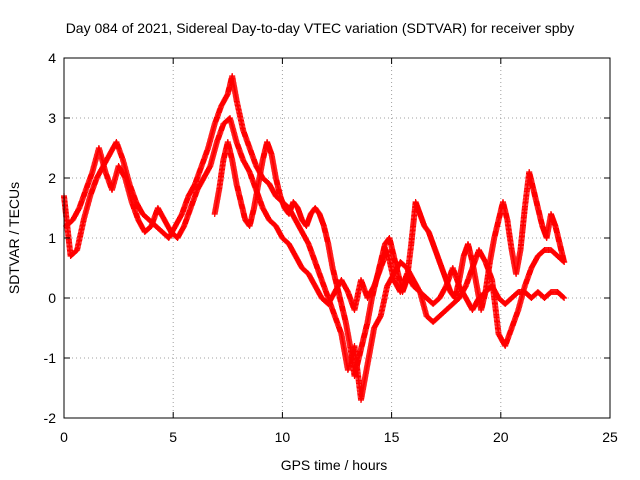  I want to click on y-tick-label: 3, so click(52, 118).